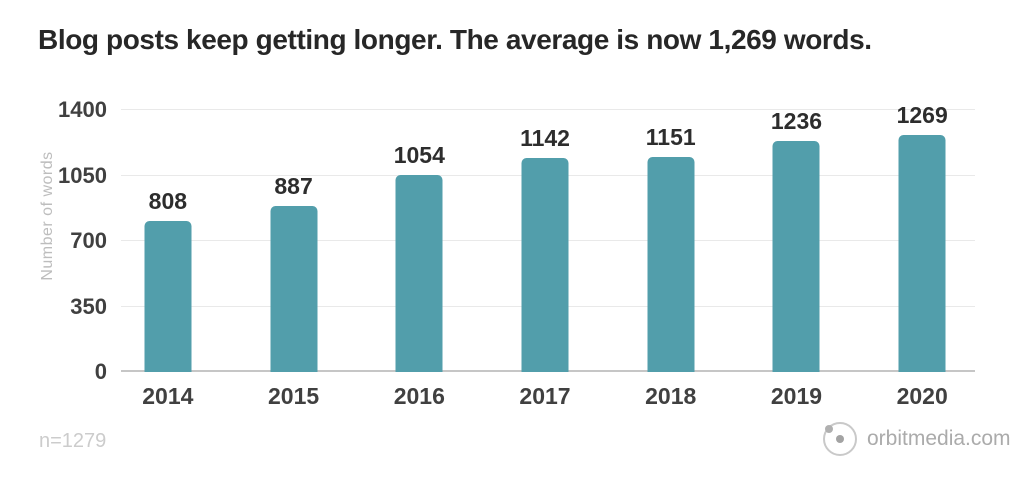 The width and height of the screenshot is (1024, 492). What do you see at coordinates (168, 200) in the screenshot?
I see `bar-value-label: 808` at bounding box center [168, 200].